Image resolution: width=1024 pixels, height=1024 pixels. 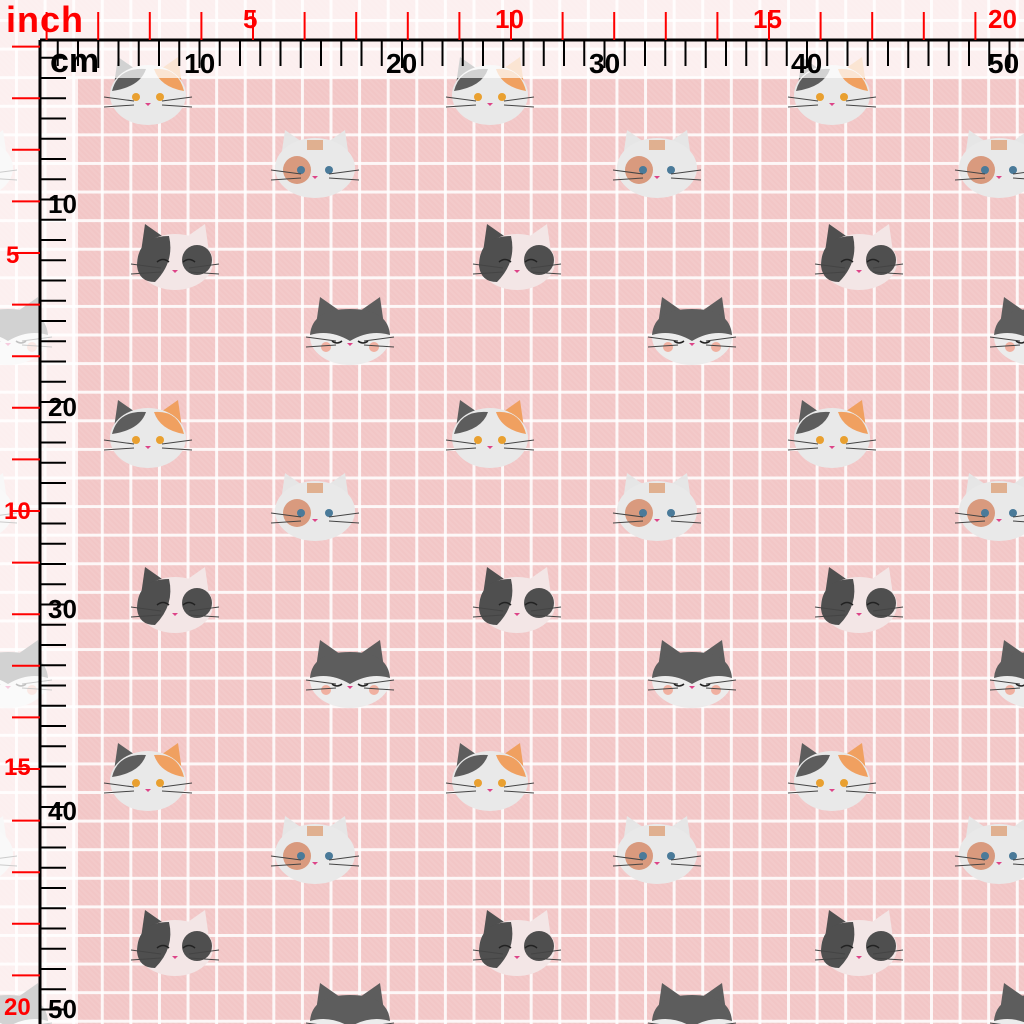 I want to click on left-inch-label: 10, so click(x=17, y=511).